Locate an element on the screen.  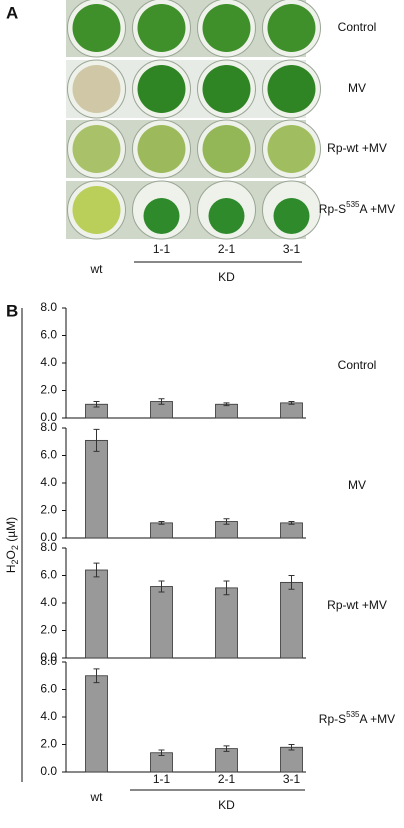
label-part: H is located at coordinates (11, 568).